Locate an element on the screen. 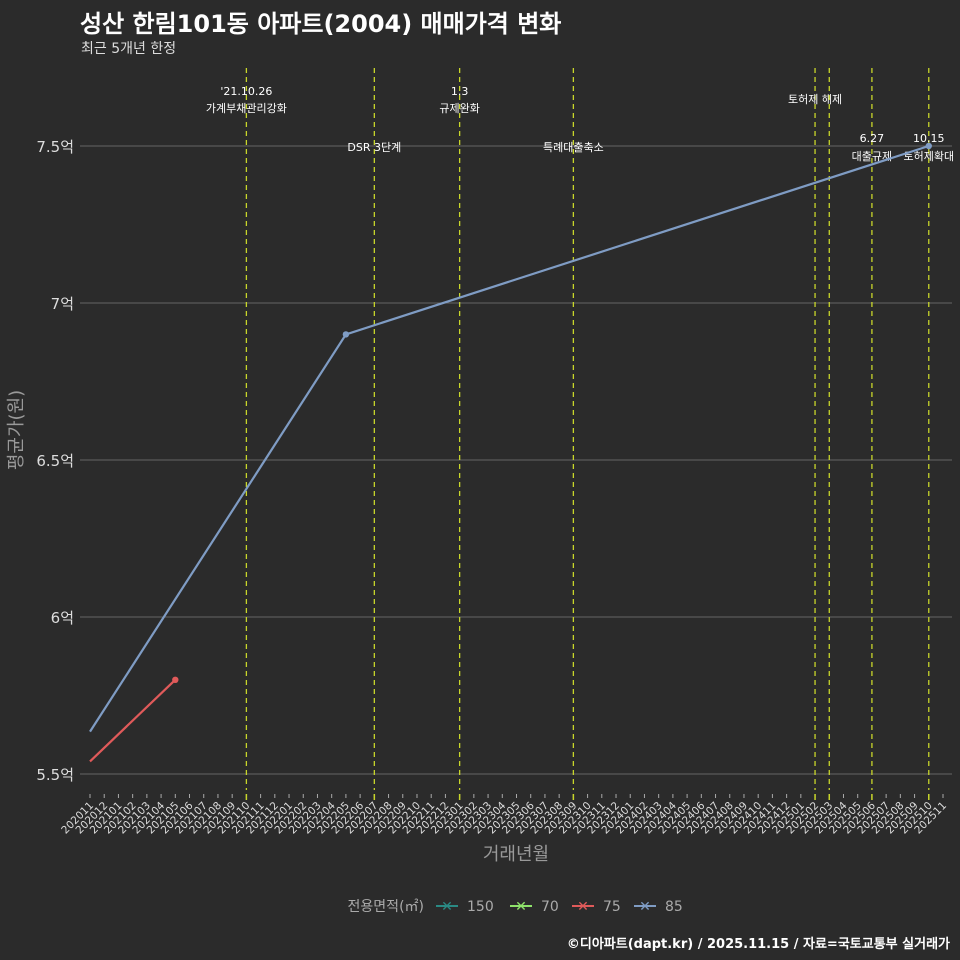 Image resolution: width=960 pixels, height=960 pixels. legend-label-70: 70 is located at coordinates (550, 907).